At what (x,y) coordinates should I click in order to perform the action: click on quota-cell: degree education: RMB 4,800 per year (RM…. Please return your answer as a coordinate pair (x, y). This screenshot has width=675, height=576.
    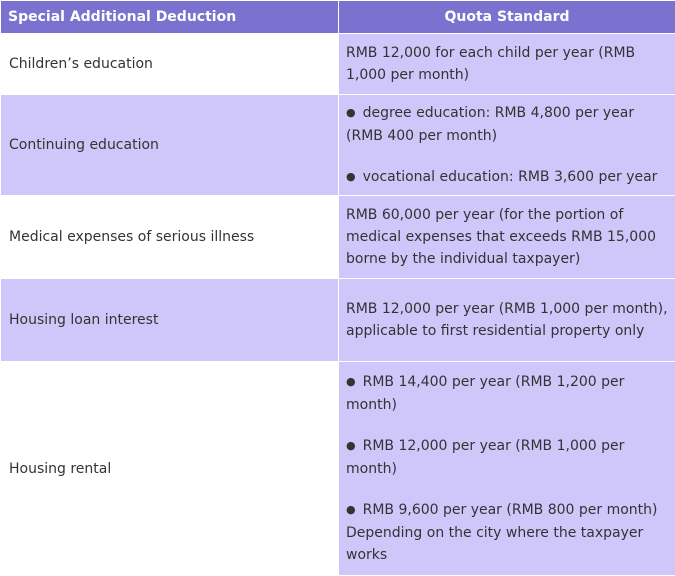
    Looking at the image, I should click on (507, 145).